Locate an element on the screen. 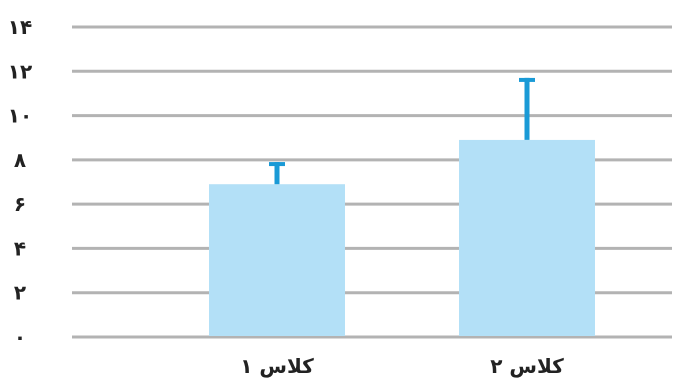  y-tick-label-10: ۱۰ is located at coordinates (20, 116).